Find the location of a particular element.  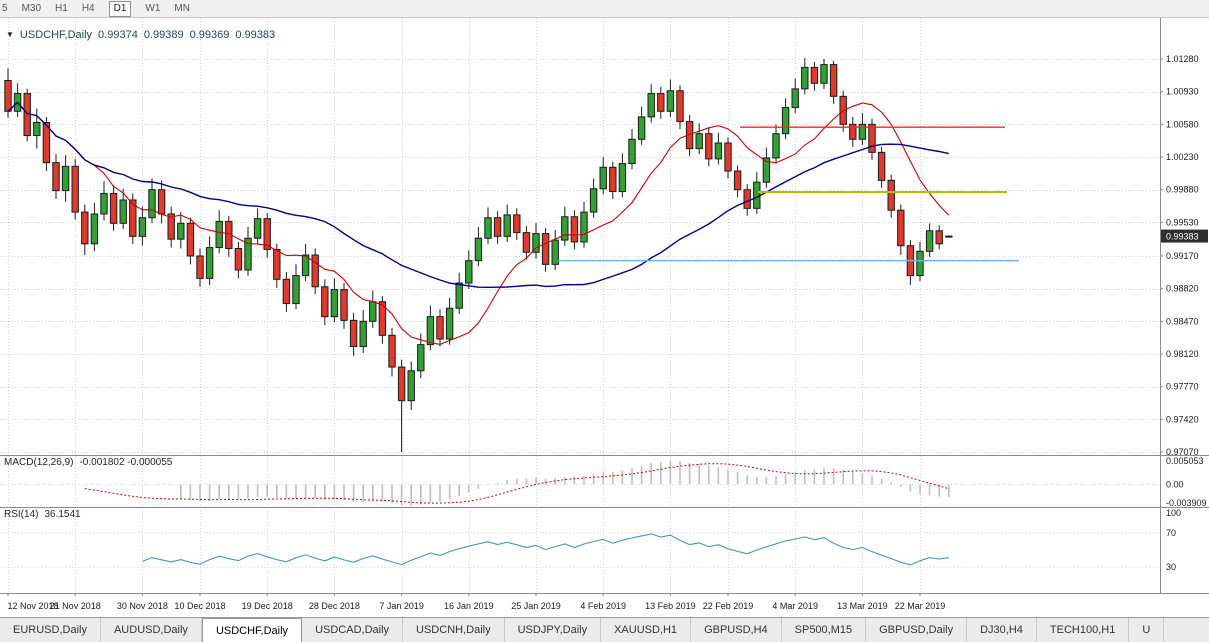

macd-name: MACD(12,26,9) is located at coordinates (39, 462).